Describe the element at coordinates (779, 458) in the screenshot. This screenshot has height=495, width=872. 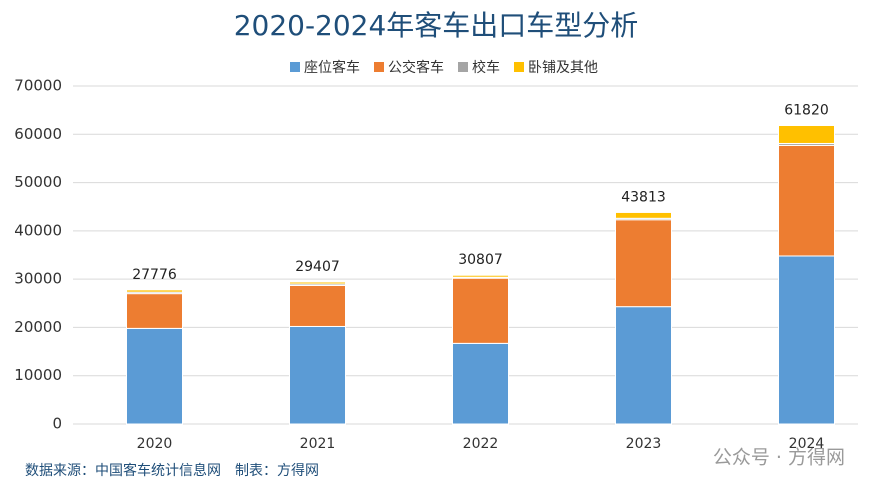
I see `watermark: 公众号 · 方得网` at that location.